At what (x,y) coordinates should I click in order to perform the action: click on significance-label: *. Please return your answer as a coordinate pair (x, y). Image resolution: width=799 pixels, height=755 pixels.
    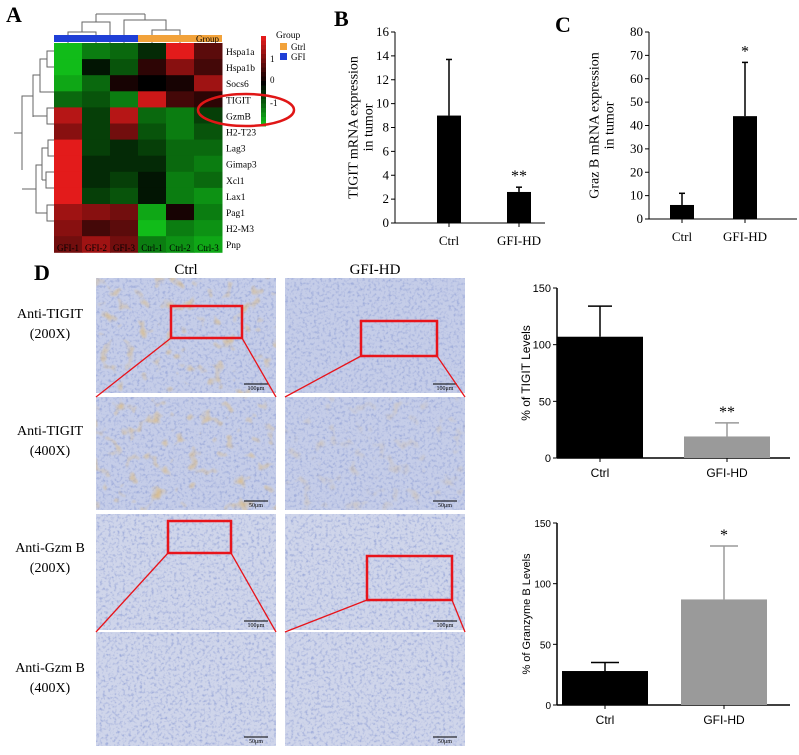
    Looking at the image, I should click on (745, 51).